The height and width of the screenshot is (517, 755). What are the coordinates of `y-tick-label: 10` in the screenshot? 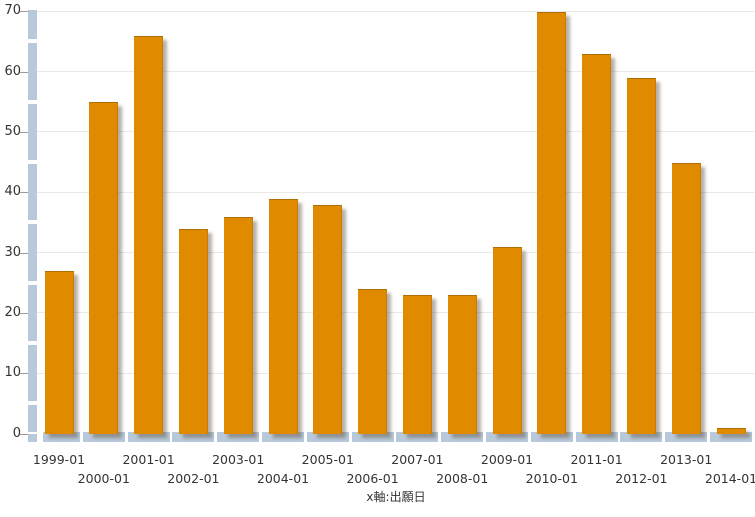 It's located at (12, 373).